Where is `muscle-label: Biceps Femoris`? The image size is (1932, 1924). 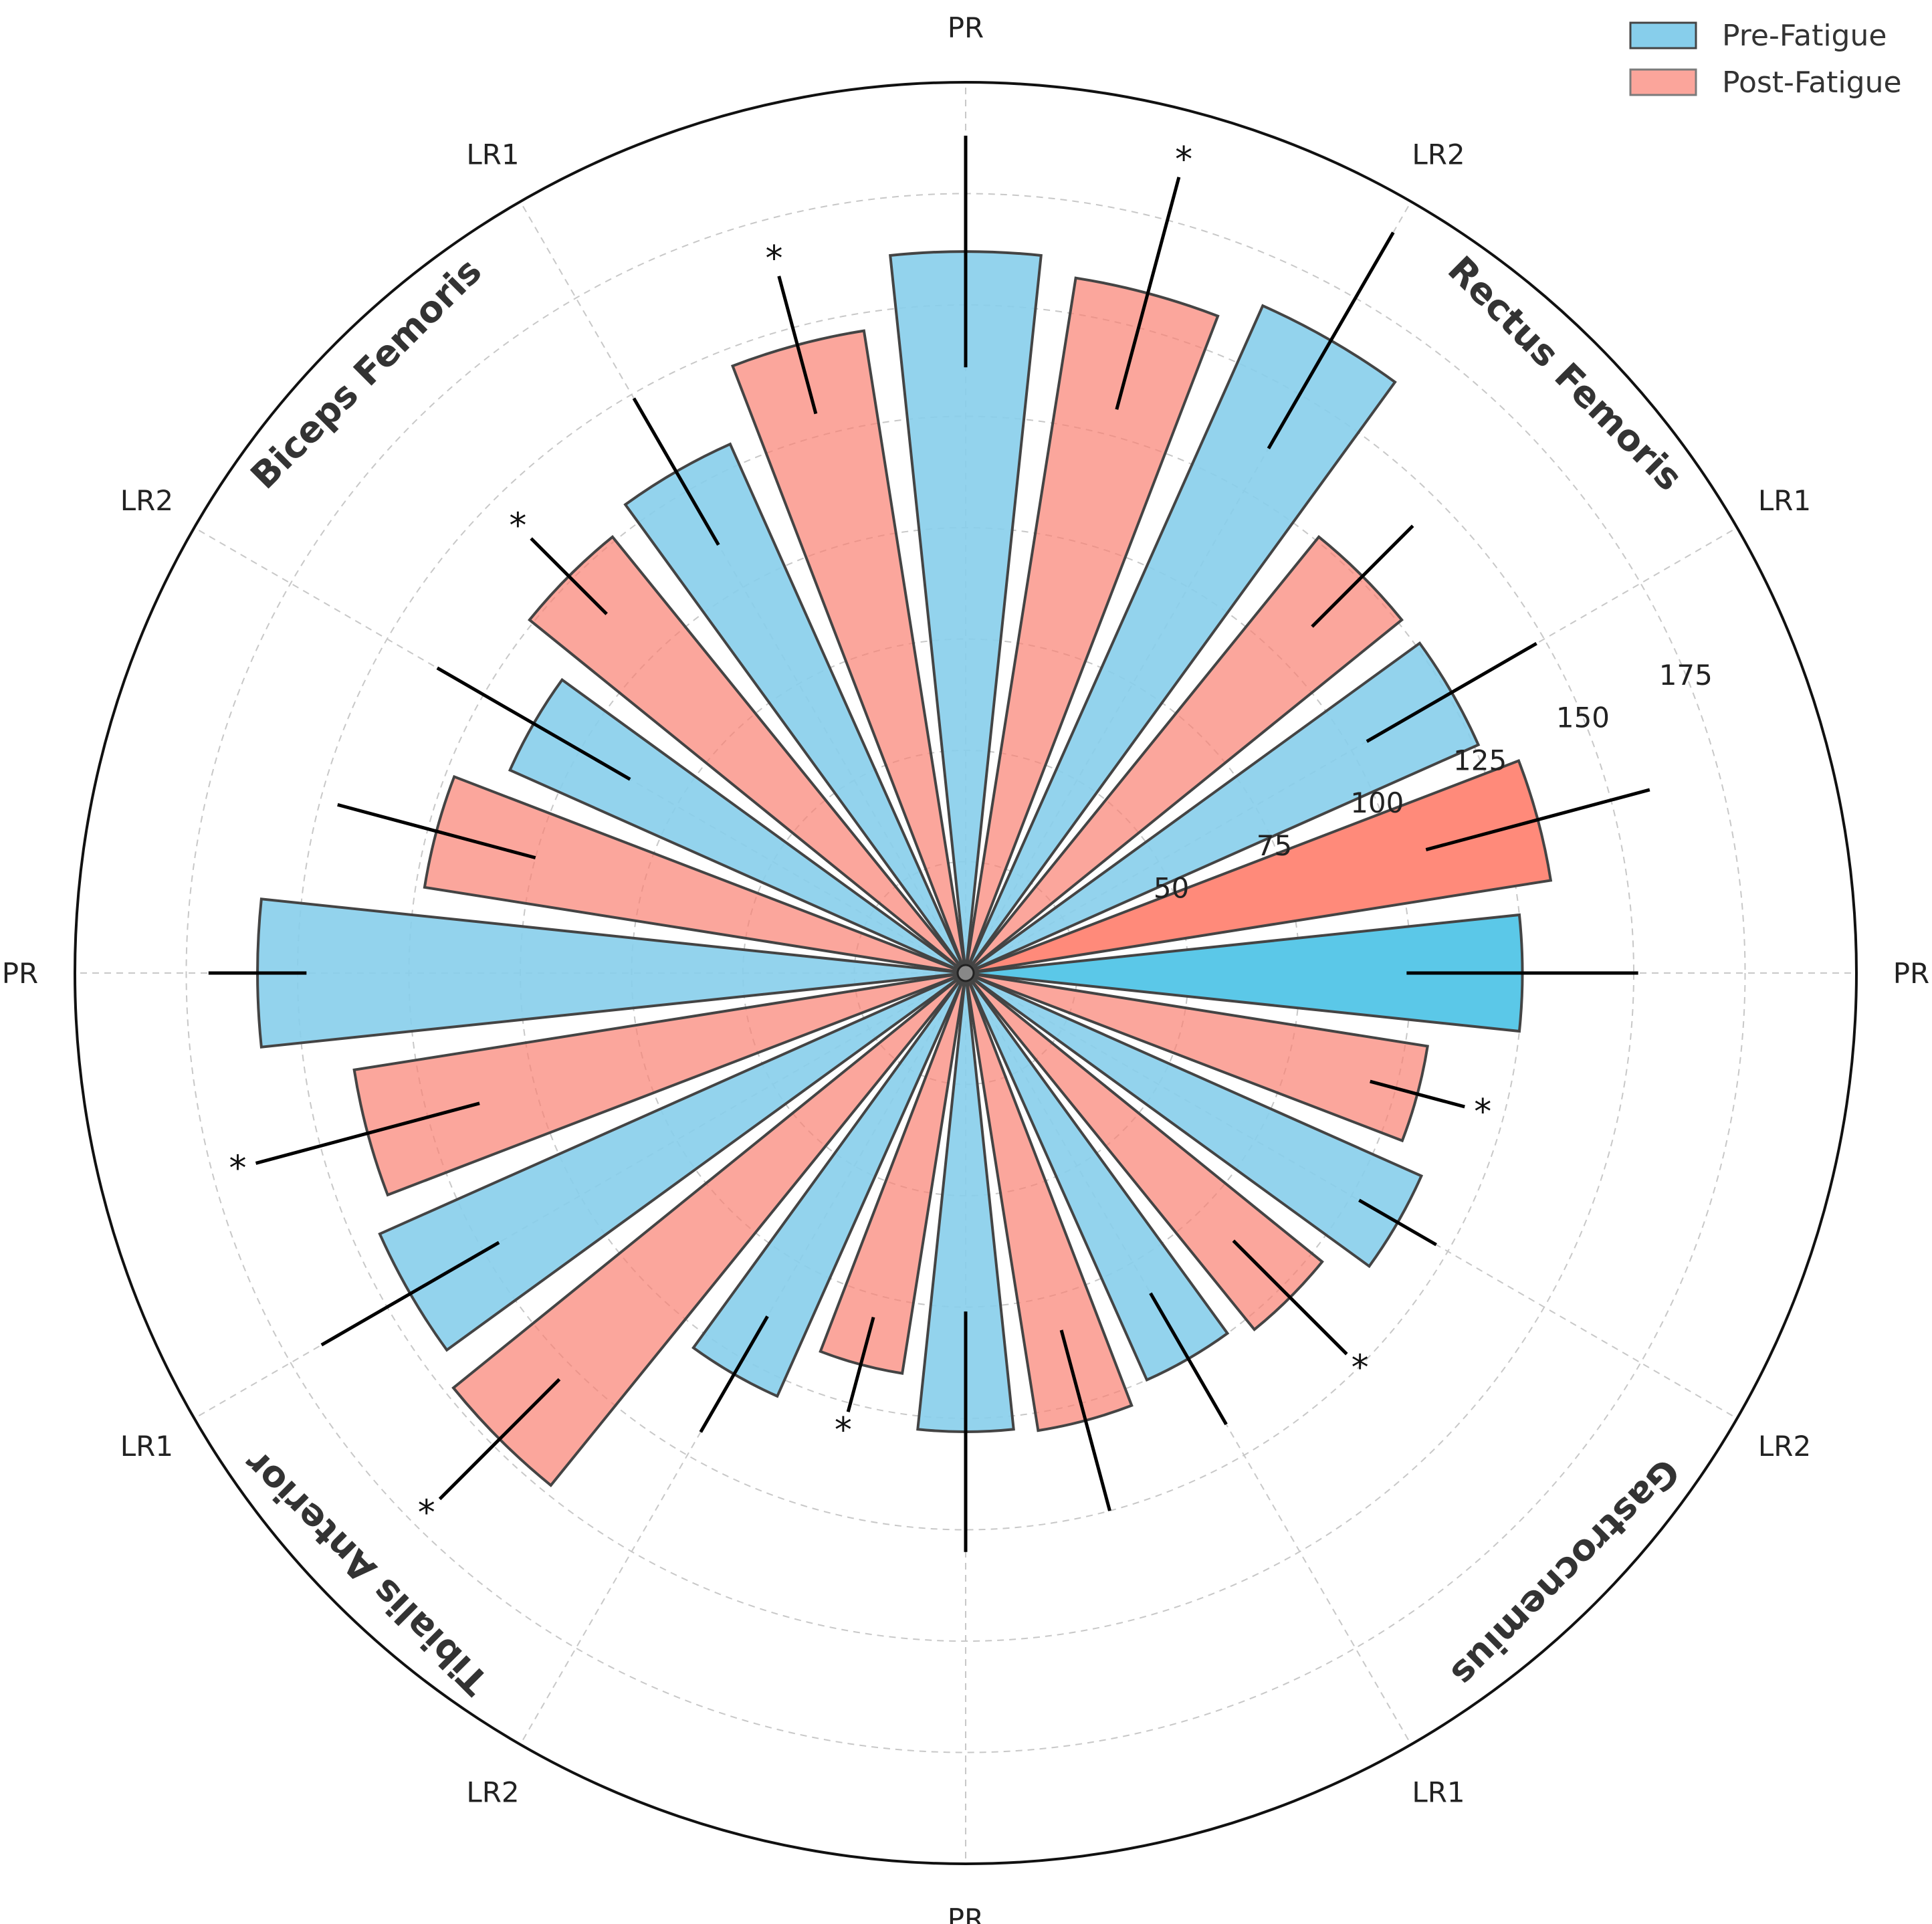 muscle-label: Biceps Femoris is located at coordinates (366, 374).